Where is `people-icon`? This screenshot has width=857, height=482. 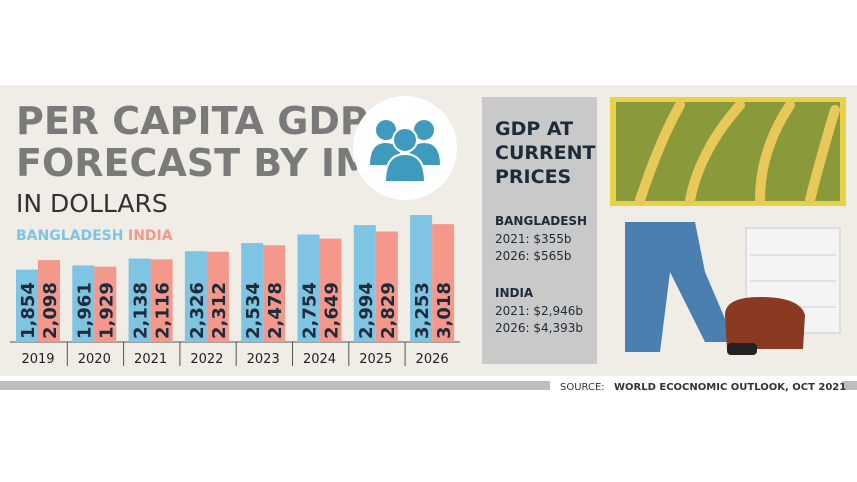
people-icon is located at coordinates (405, 148).